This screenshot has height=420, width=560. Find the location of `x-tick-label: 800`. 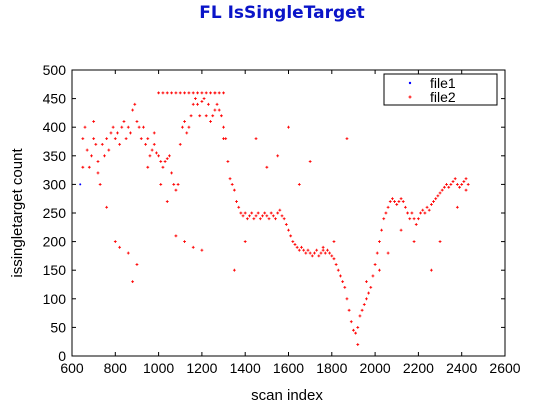

x-tick-label: 800 is located at coordinates (116, 368).